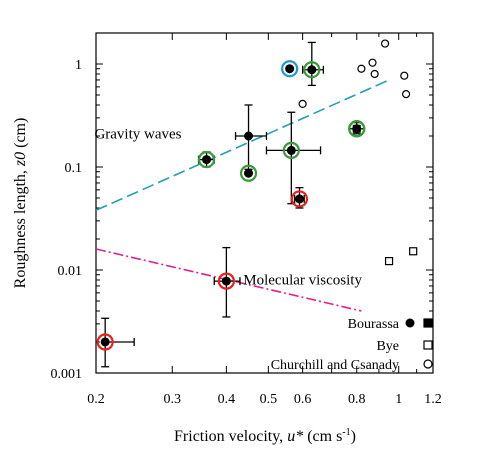  Describe the element at coordinates (428, 345) in the screenshot. I see `legend-open-square` at that location.